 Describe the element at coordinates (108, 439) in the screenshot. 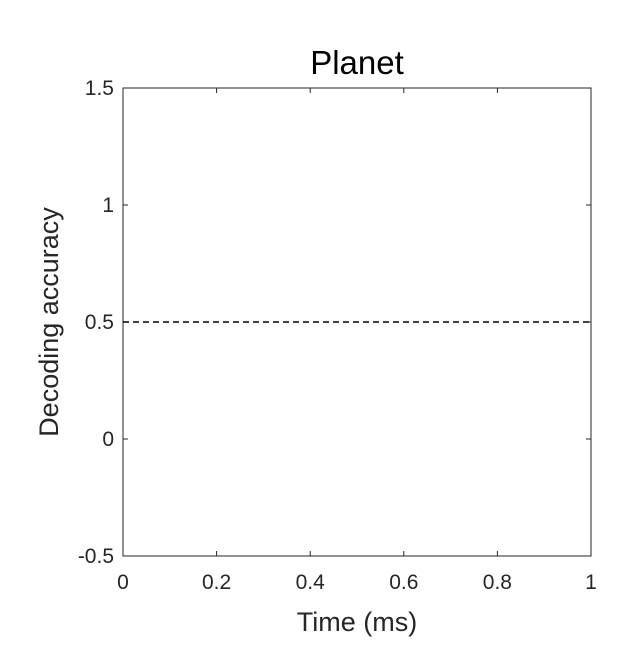

I see `y-tick-label: 0` at that location.